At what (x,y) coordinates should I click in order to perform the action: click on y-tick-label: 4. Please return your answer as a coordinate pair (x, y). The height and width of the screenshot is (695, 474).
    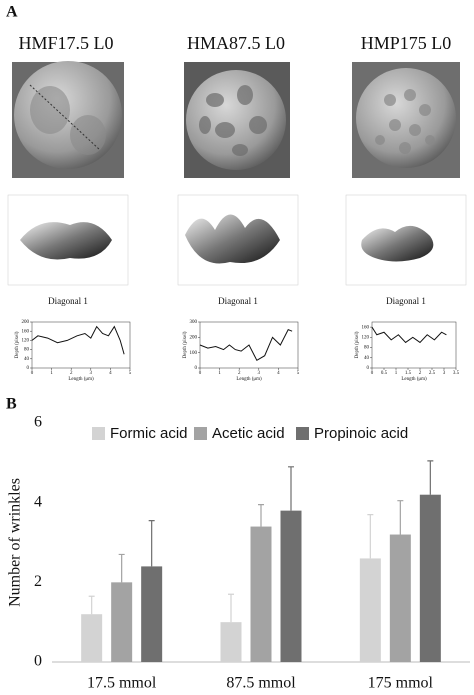
    Looking at the image, I should click on (38, 501).